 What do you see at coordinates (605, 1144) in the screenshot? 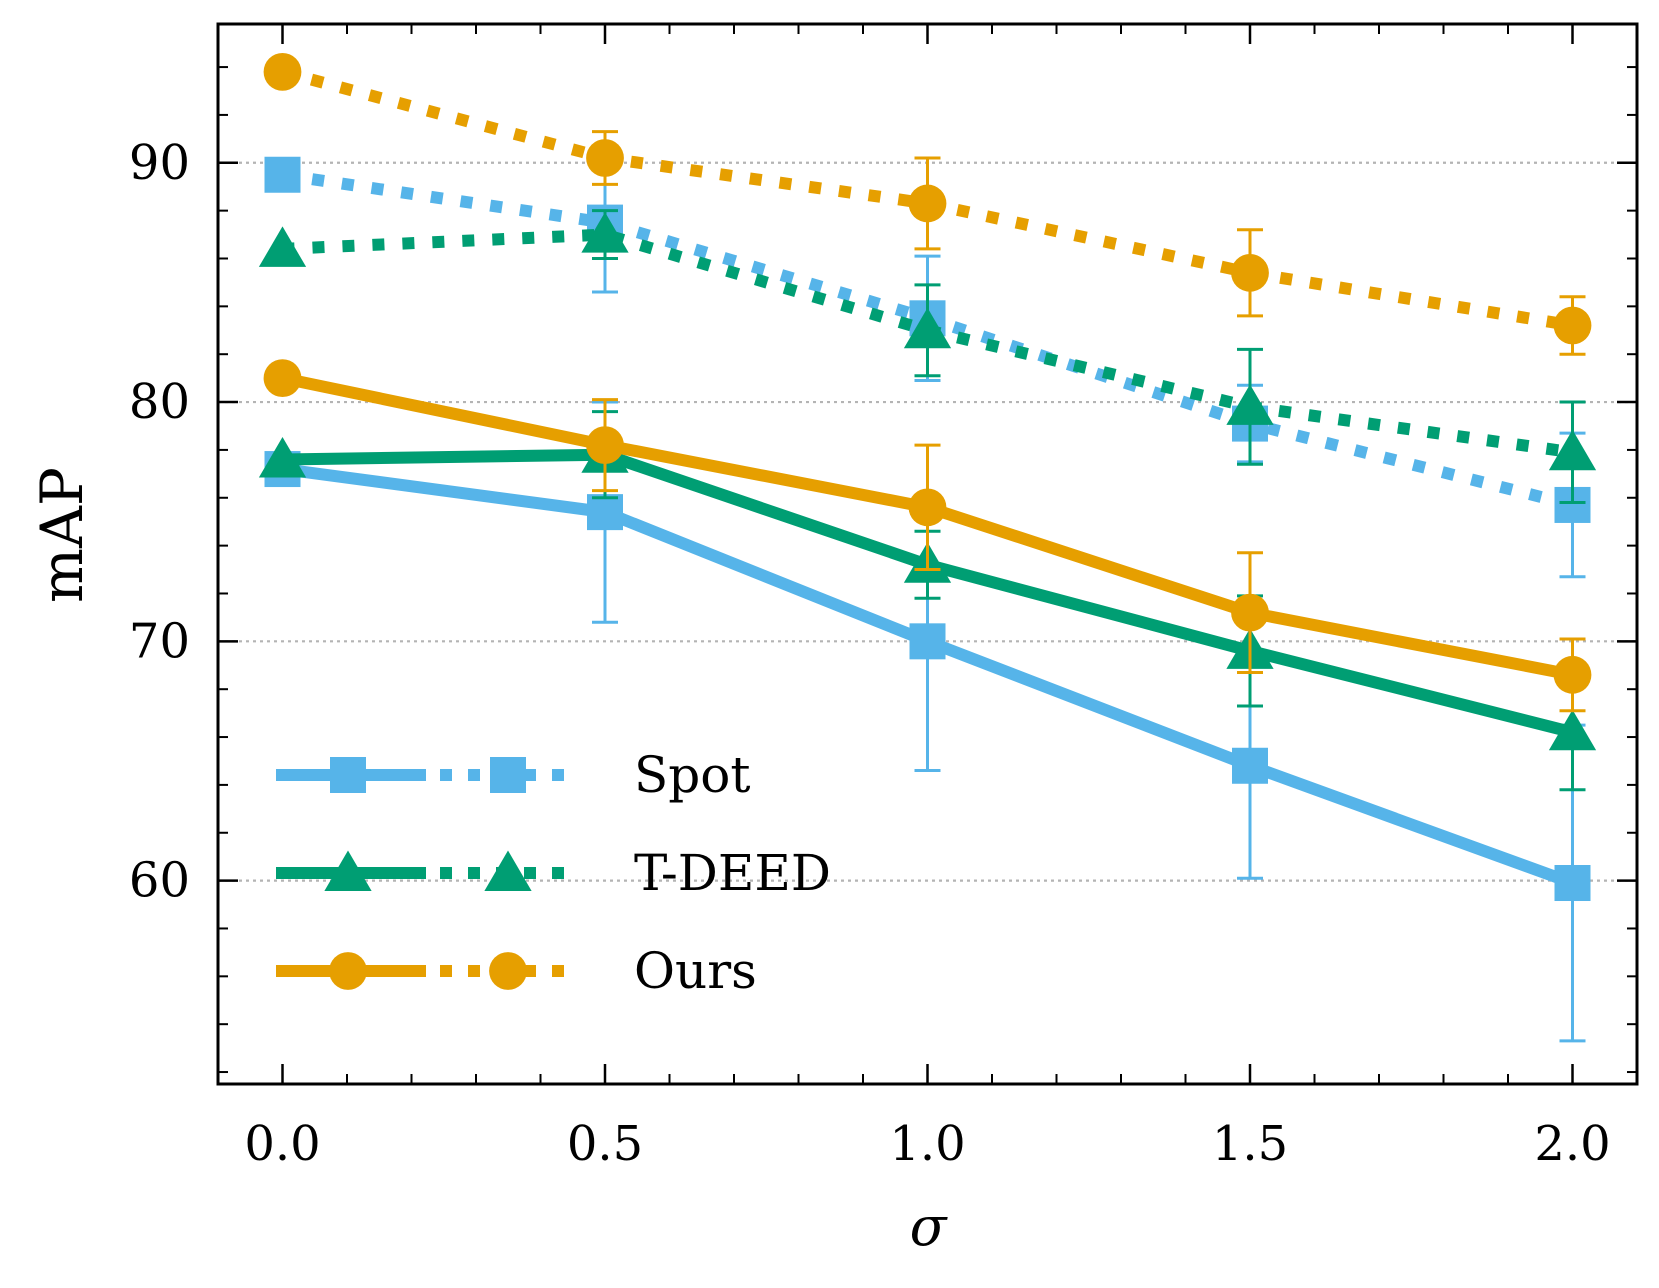
I see `x-tick-label: 0.5` at bounding box center [605, 1144].